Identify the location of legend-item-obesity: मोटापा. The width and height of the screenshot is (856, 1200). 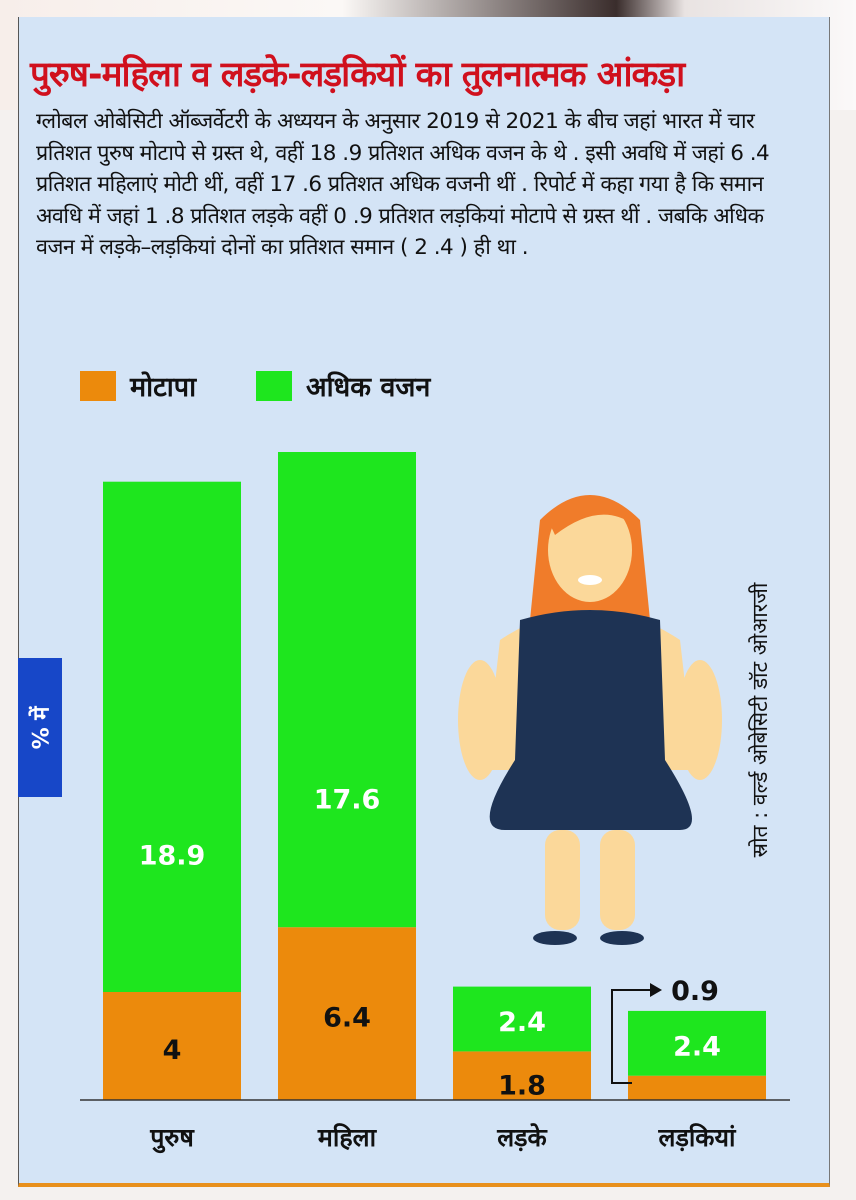
(138, 385).